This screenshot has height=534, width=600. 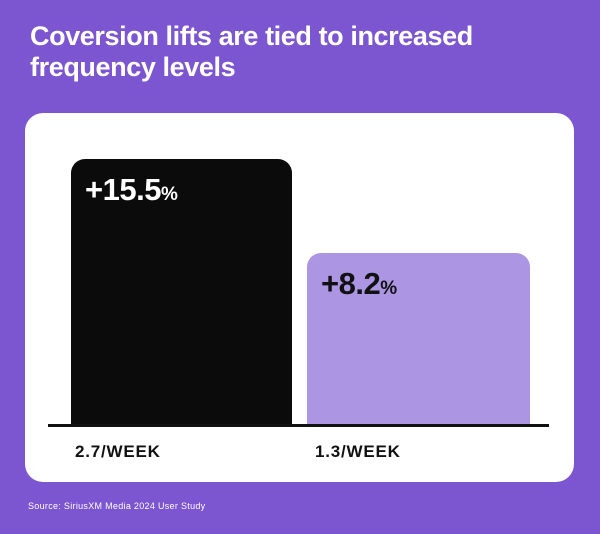 I want to click on bar-value-label: +8.2, so click(x=351, y=283).